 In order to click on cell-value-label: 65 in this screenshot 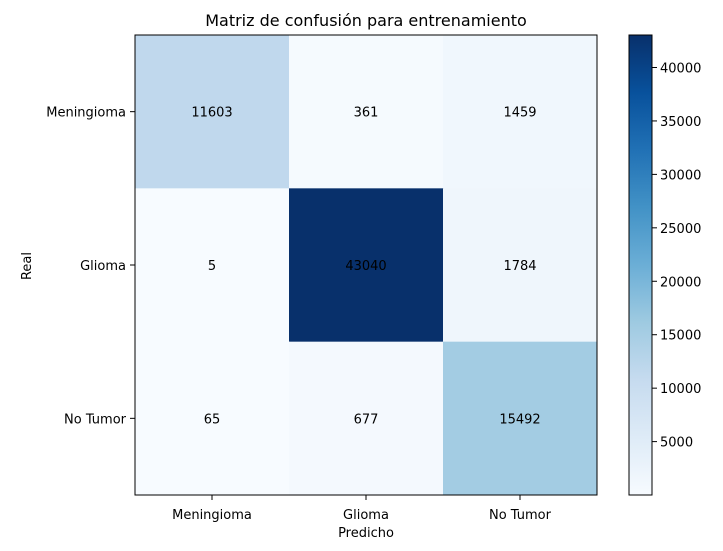, I will do `click(212, 419)`.